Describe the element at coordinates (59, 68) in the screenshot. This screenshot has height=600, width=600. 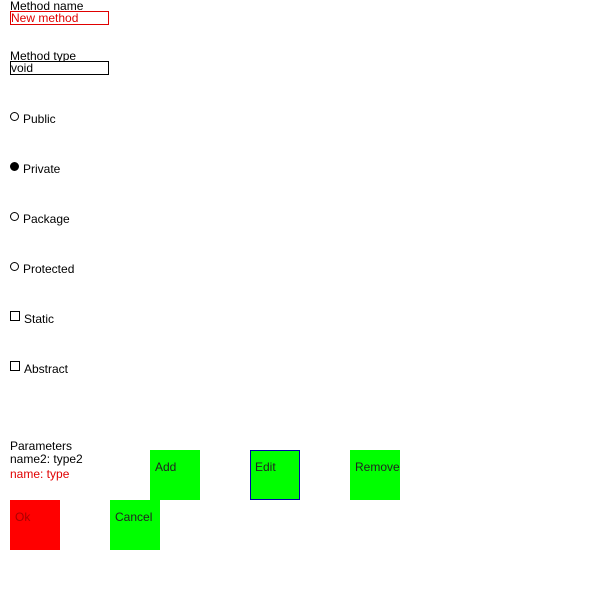
I see `method-type-input` at that location.